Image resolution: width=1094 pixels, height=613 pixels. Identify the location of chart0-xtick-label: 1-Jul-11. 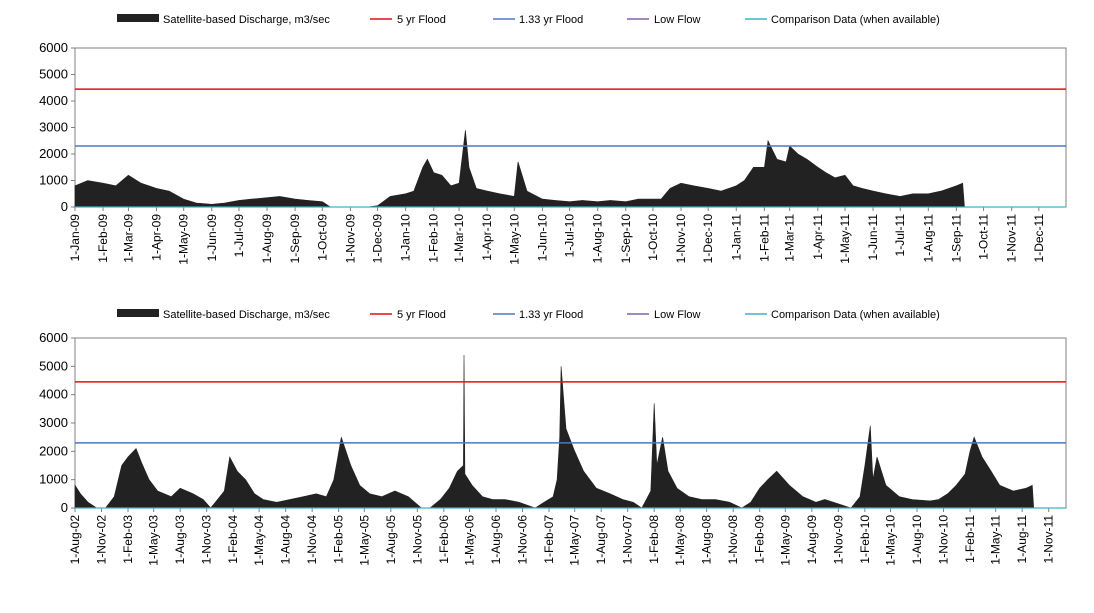
(900, 235).